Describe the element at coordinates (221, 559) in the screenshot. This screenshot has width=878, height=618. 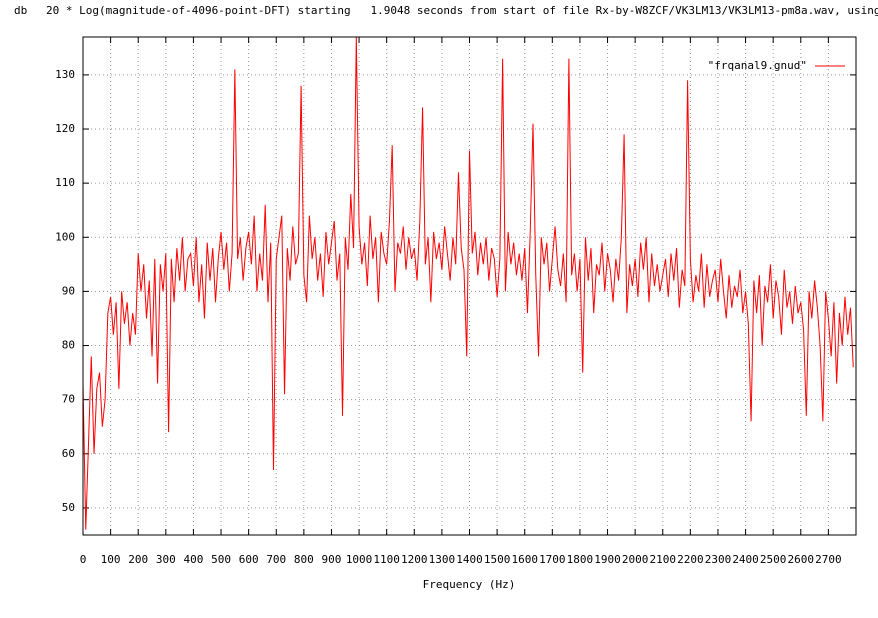
I see `x-tick-label: 500` at that location.